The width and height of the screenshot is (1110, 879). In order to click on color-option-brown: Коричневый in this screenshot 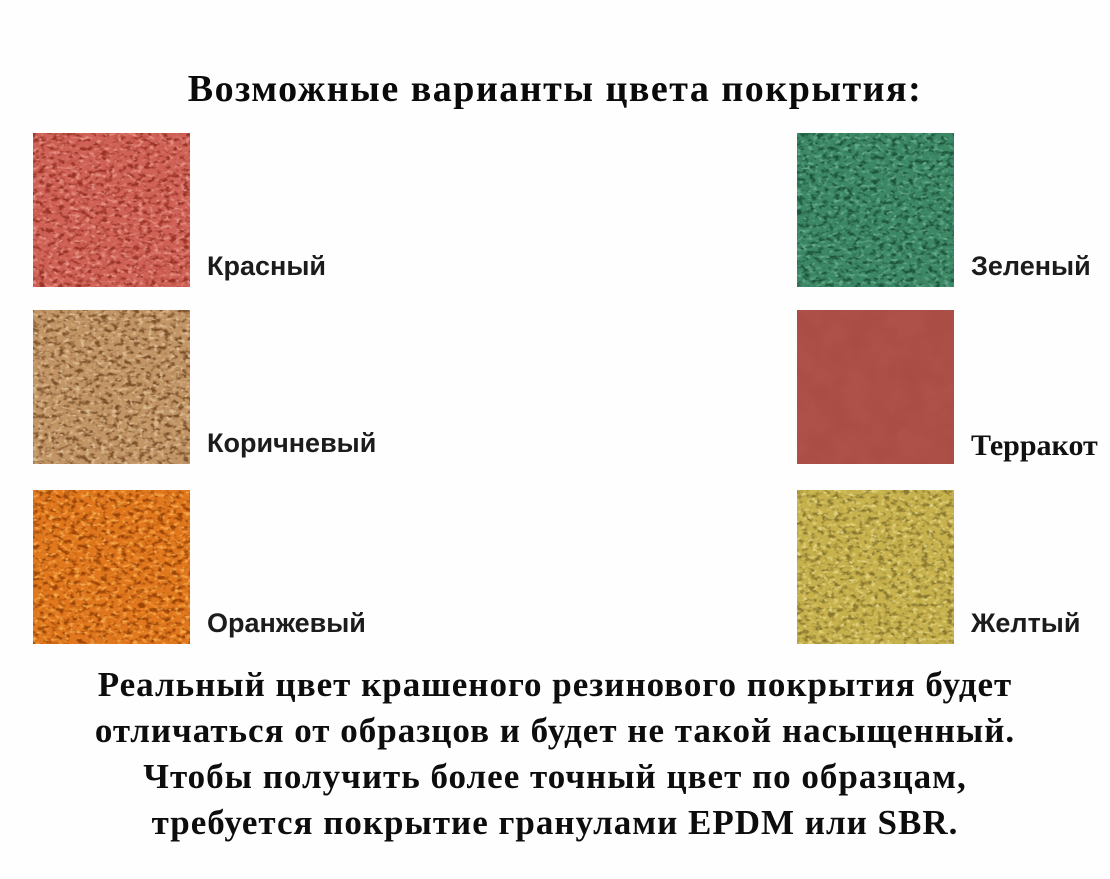, I will do `click(204, 387)`.